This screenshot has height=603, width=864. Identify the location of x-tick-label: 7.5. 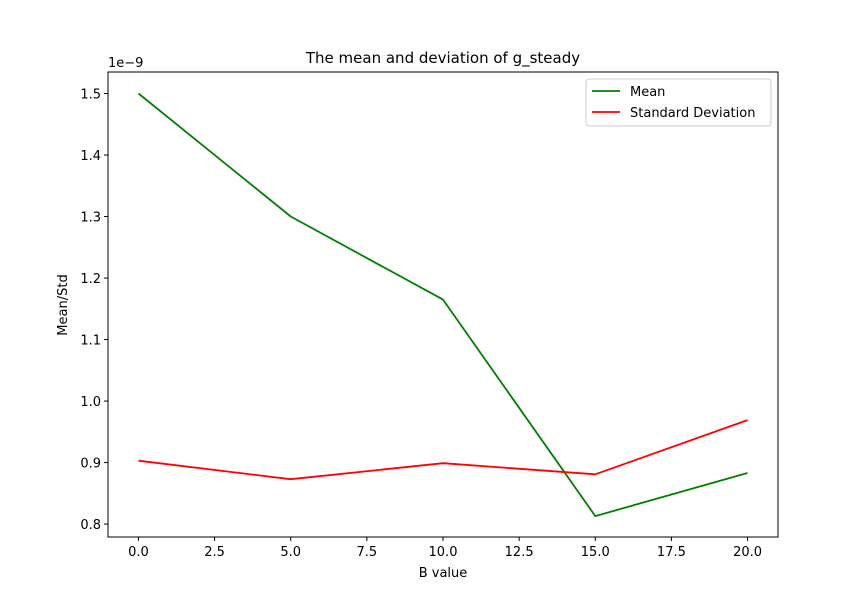
(367, 552).